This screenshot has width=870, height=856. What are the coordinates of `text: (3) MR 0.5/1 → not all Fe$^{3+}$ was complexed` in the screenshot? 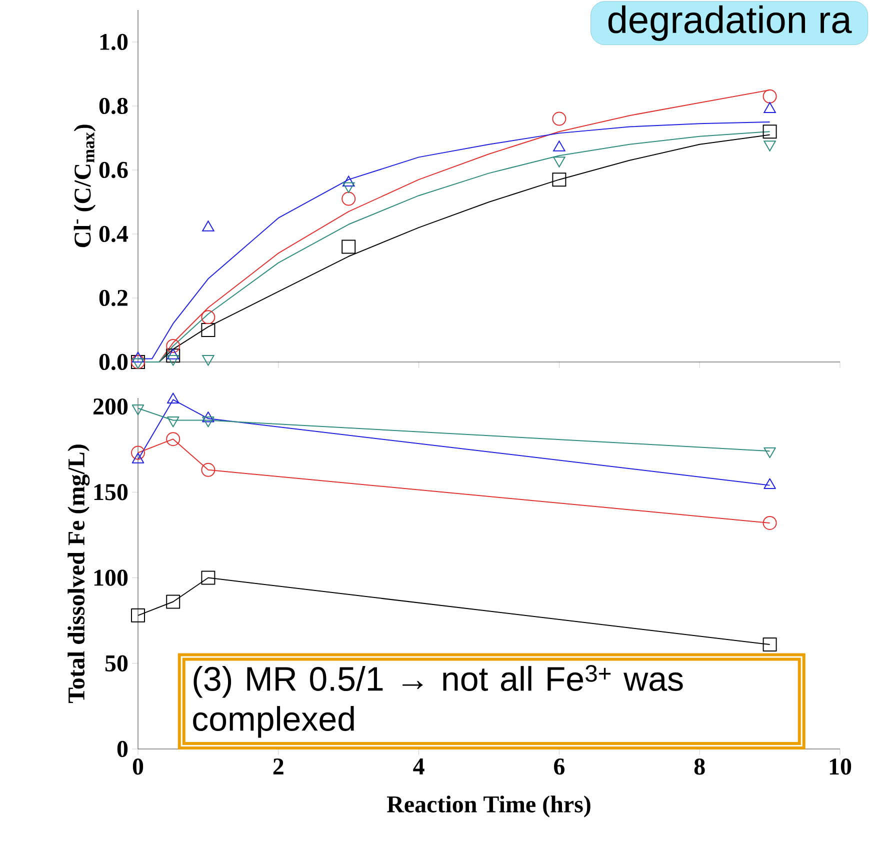 It's located at (438, 701).